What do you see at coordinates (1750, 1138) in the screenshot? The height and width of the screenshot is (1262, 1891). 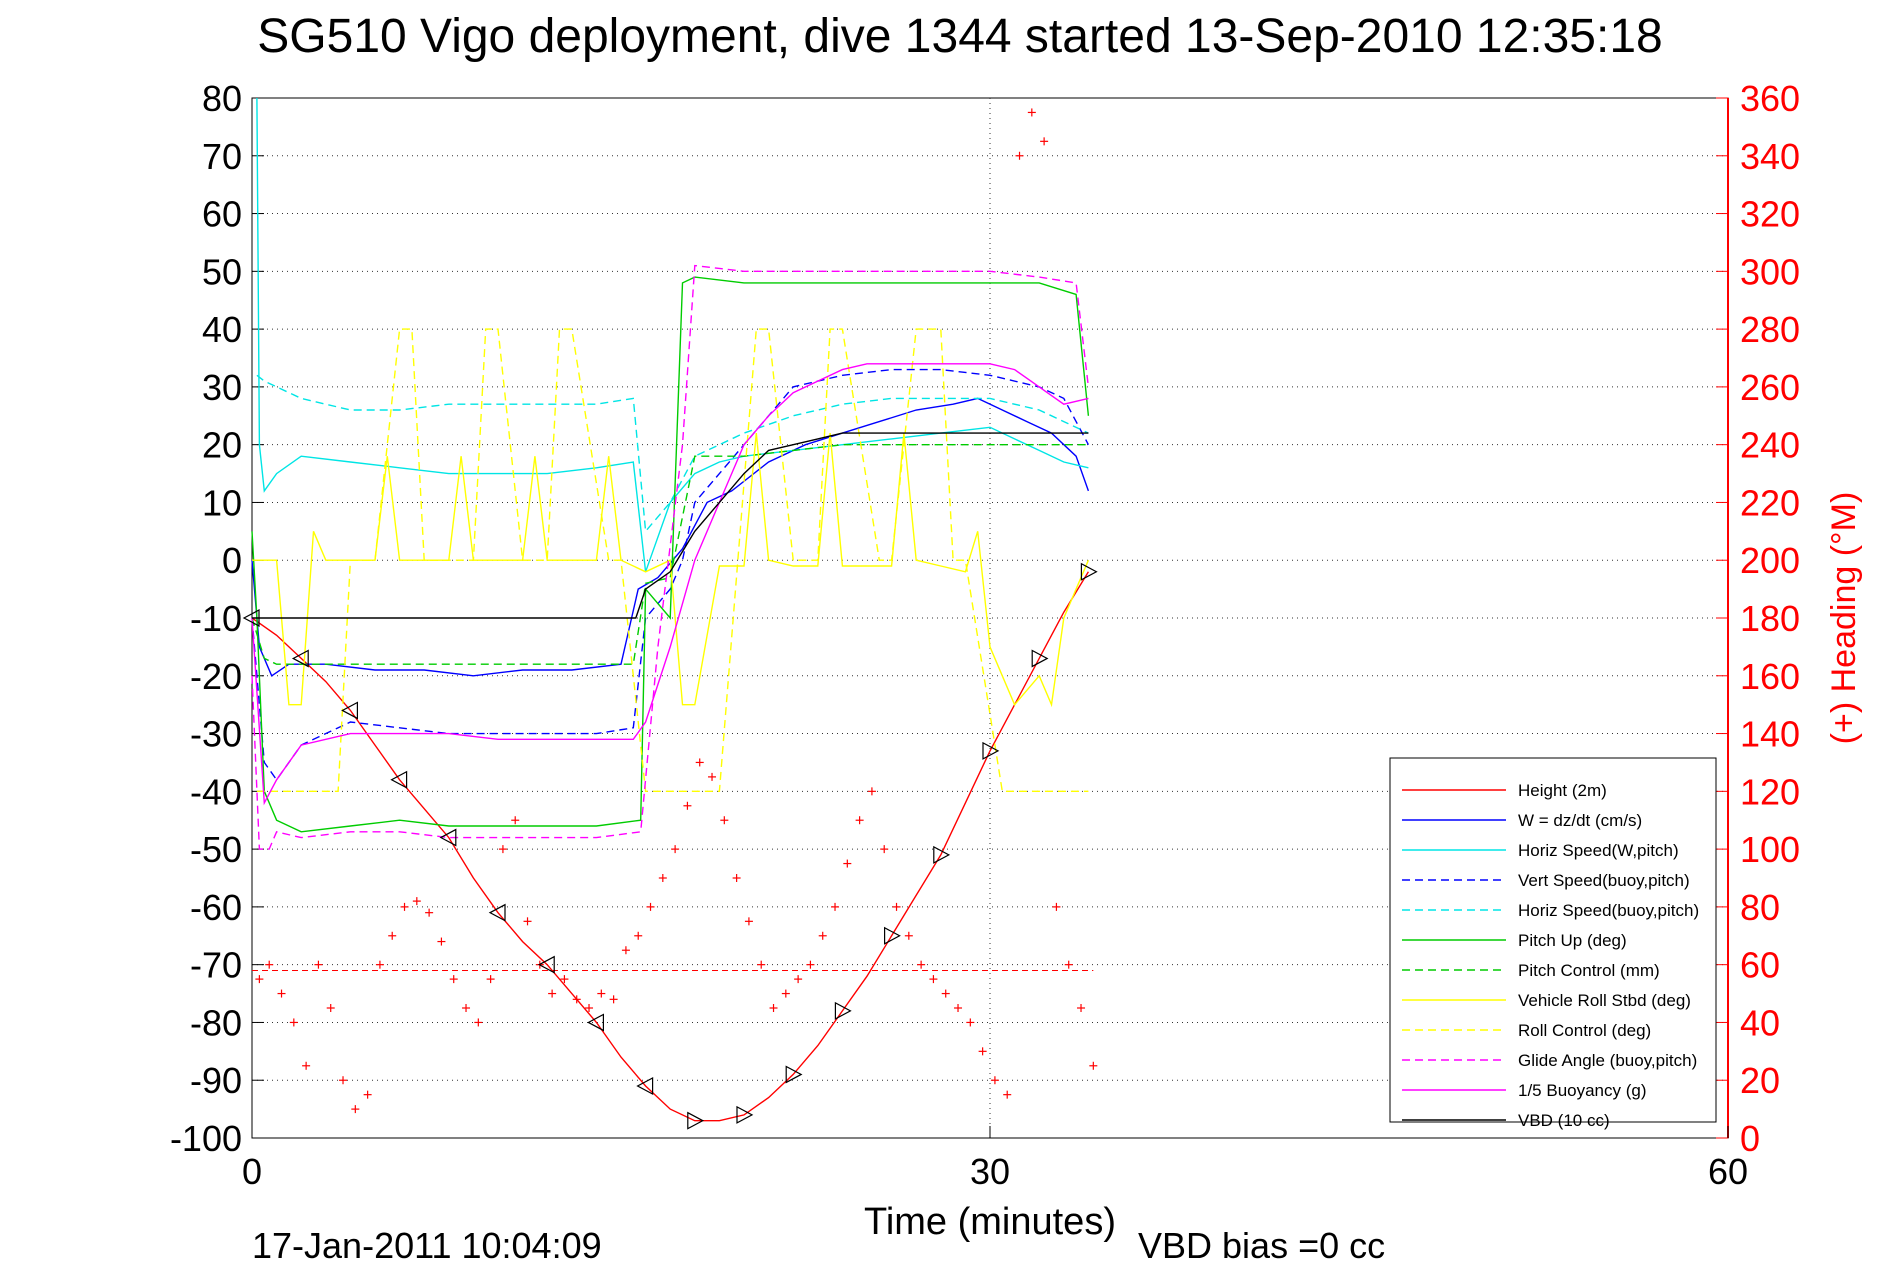 I see `y-right-tick-label: 0` at bounding box center [1750, 1138].